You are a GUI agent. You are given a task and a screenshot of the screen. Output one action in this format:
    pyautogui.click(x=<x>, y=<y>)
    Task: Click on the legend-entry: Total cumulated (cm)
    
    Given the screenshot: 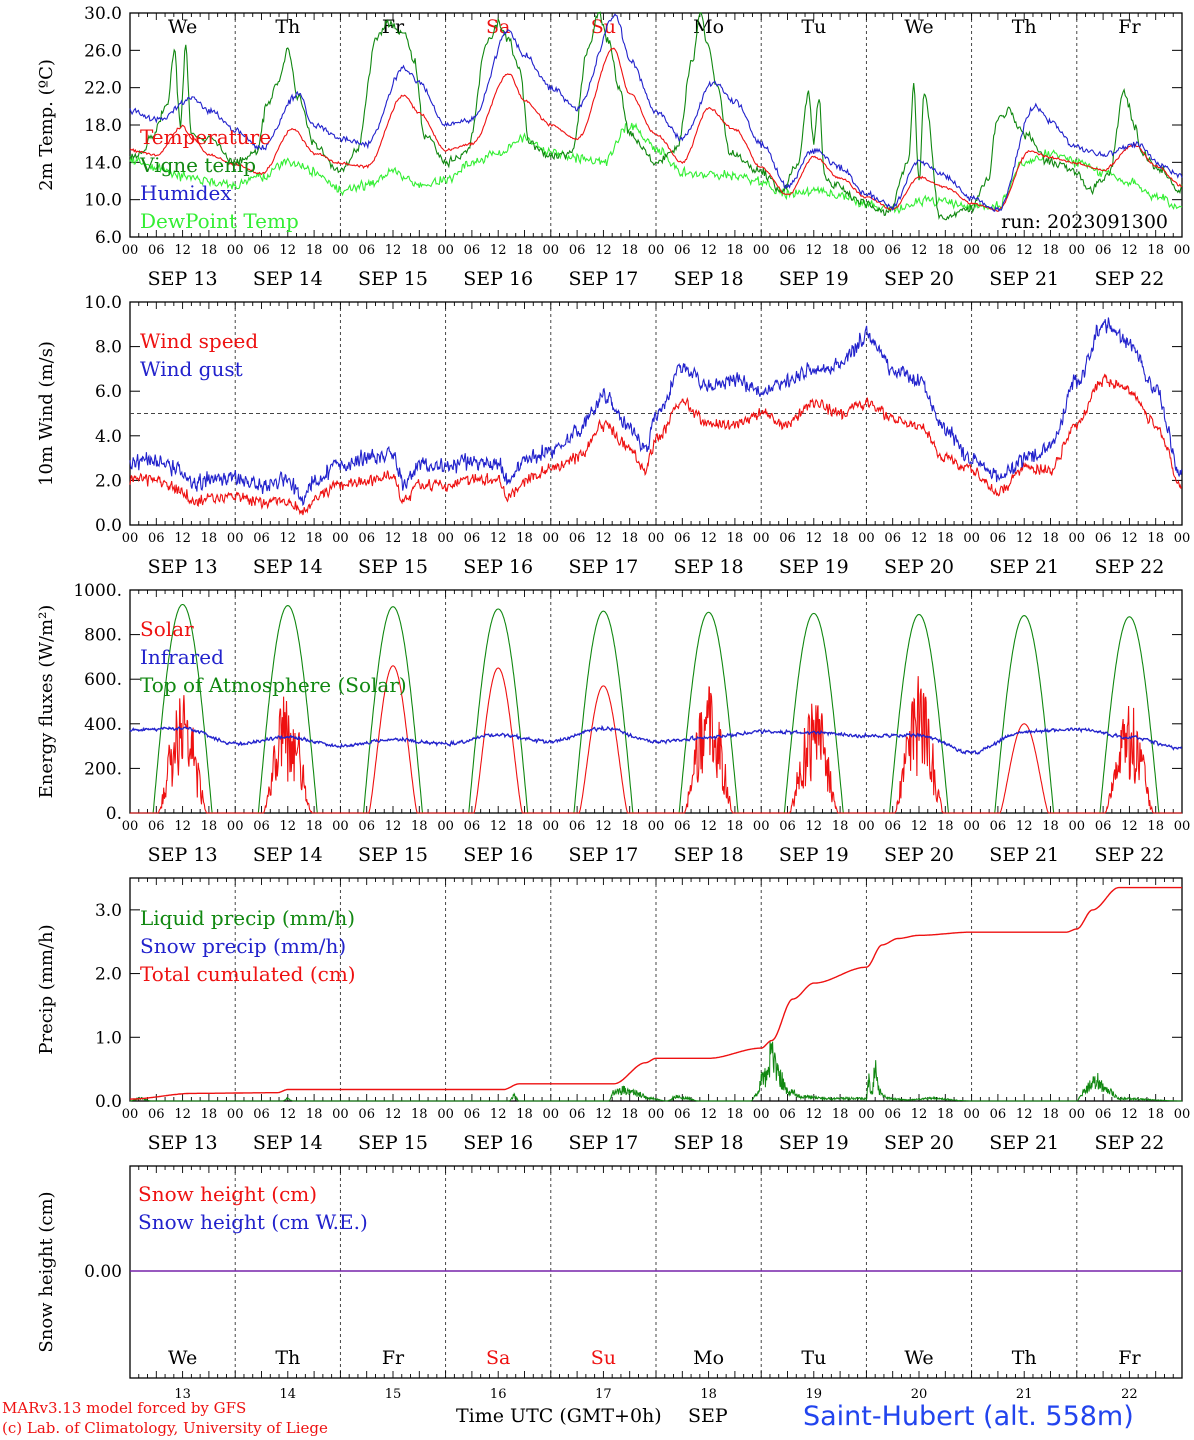 What is the action you would take?
    pyautogui.click(x=248, y=974)
    